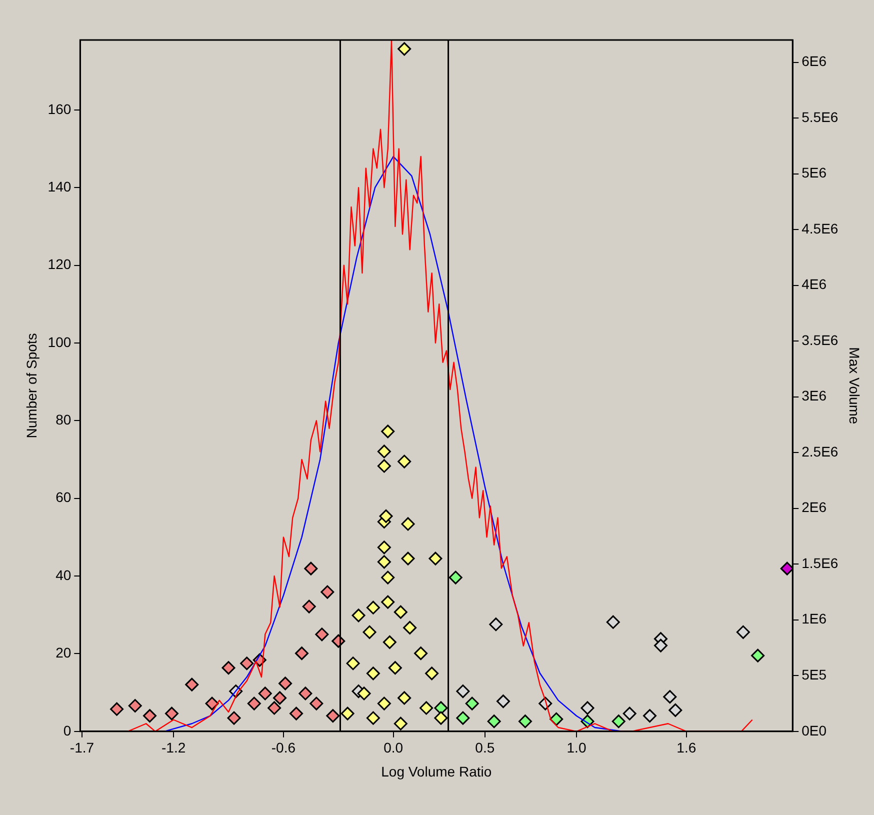  Describe the element at coordinates (814, 284) in the screenshot. I see `y2-tick-label: 4E6` at that location.